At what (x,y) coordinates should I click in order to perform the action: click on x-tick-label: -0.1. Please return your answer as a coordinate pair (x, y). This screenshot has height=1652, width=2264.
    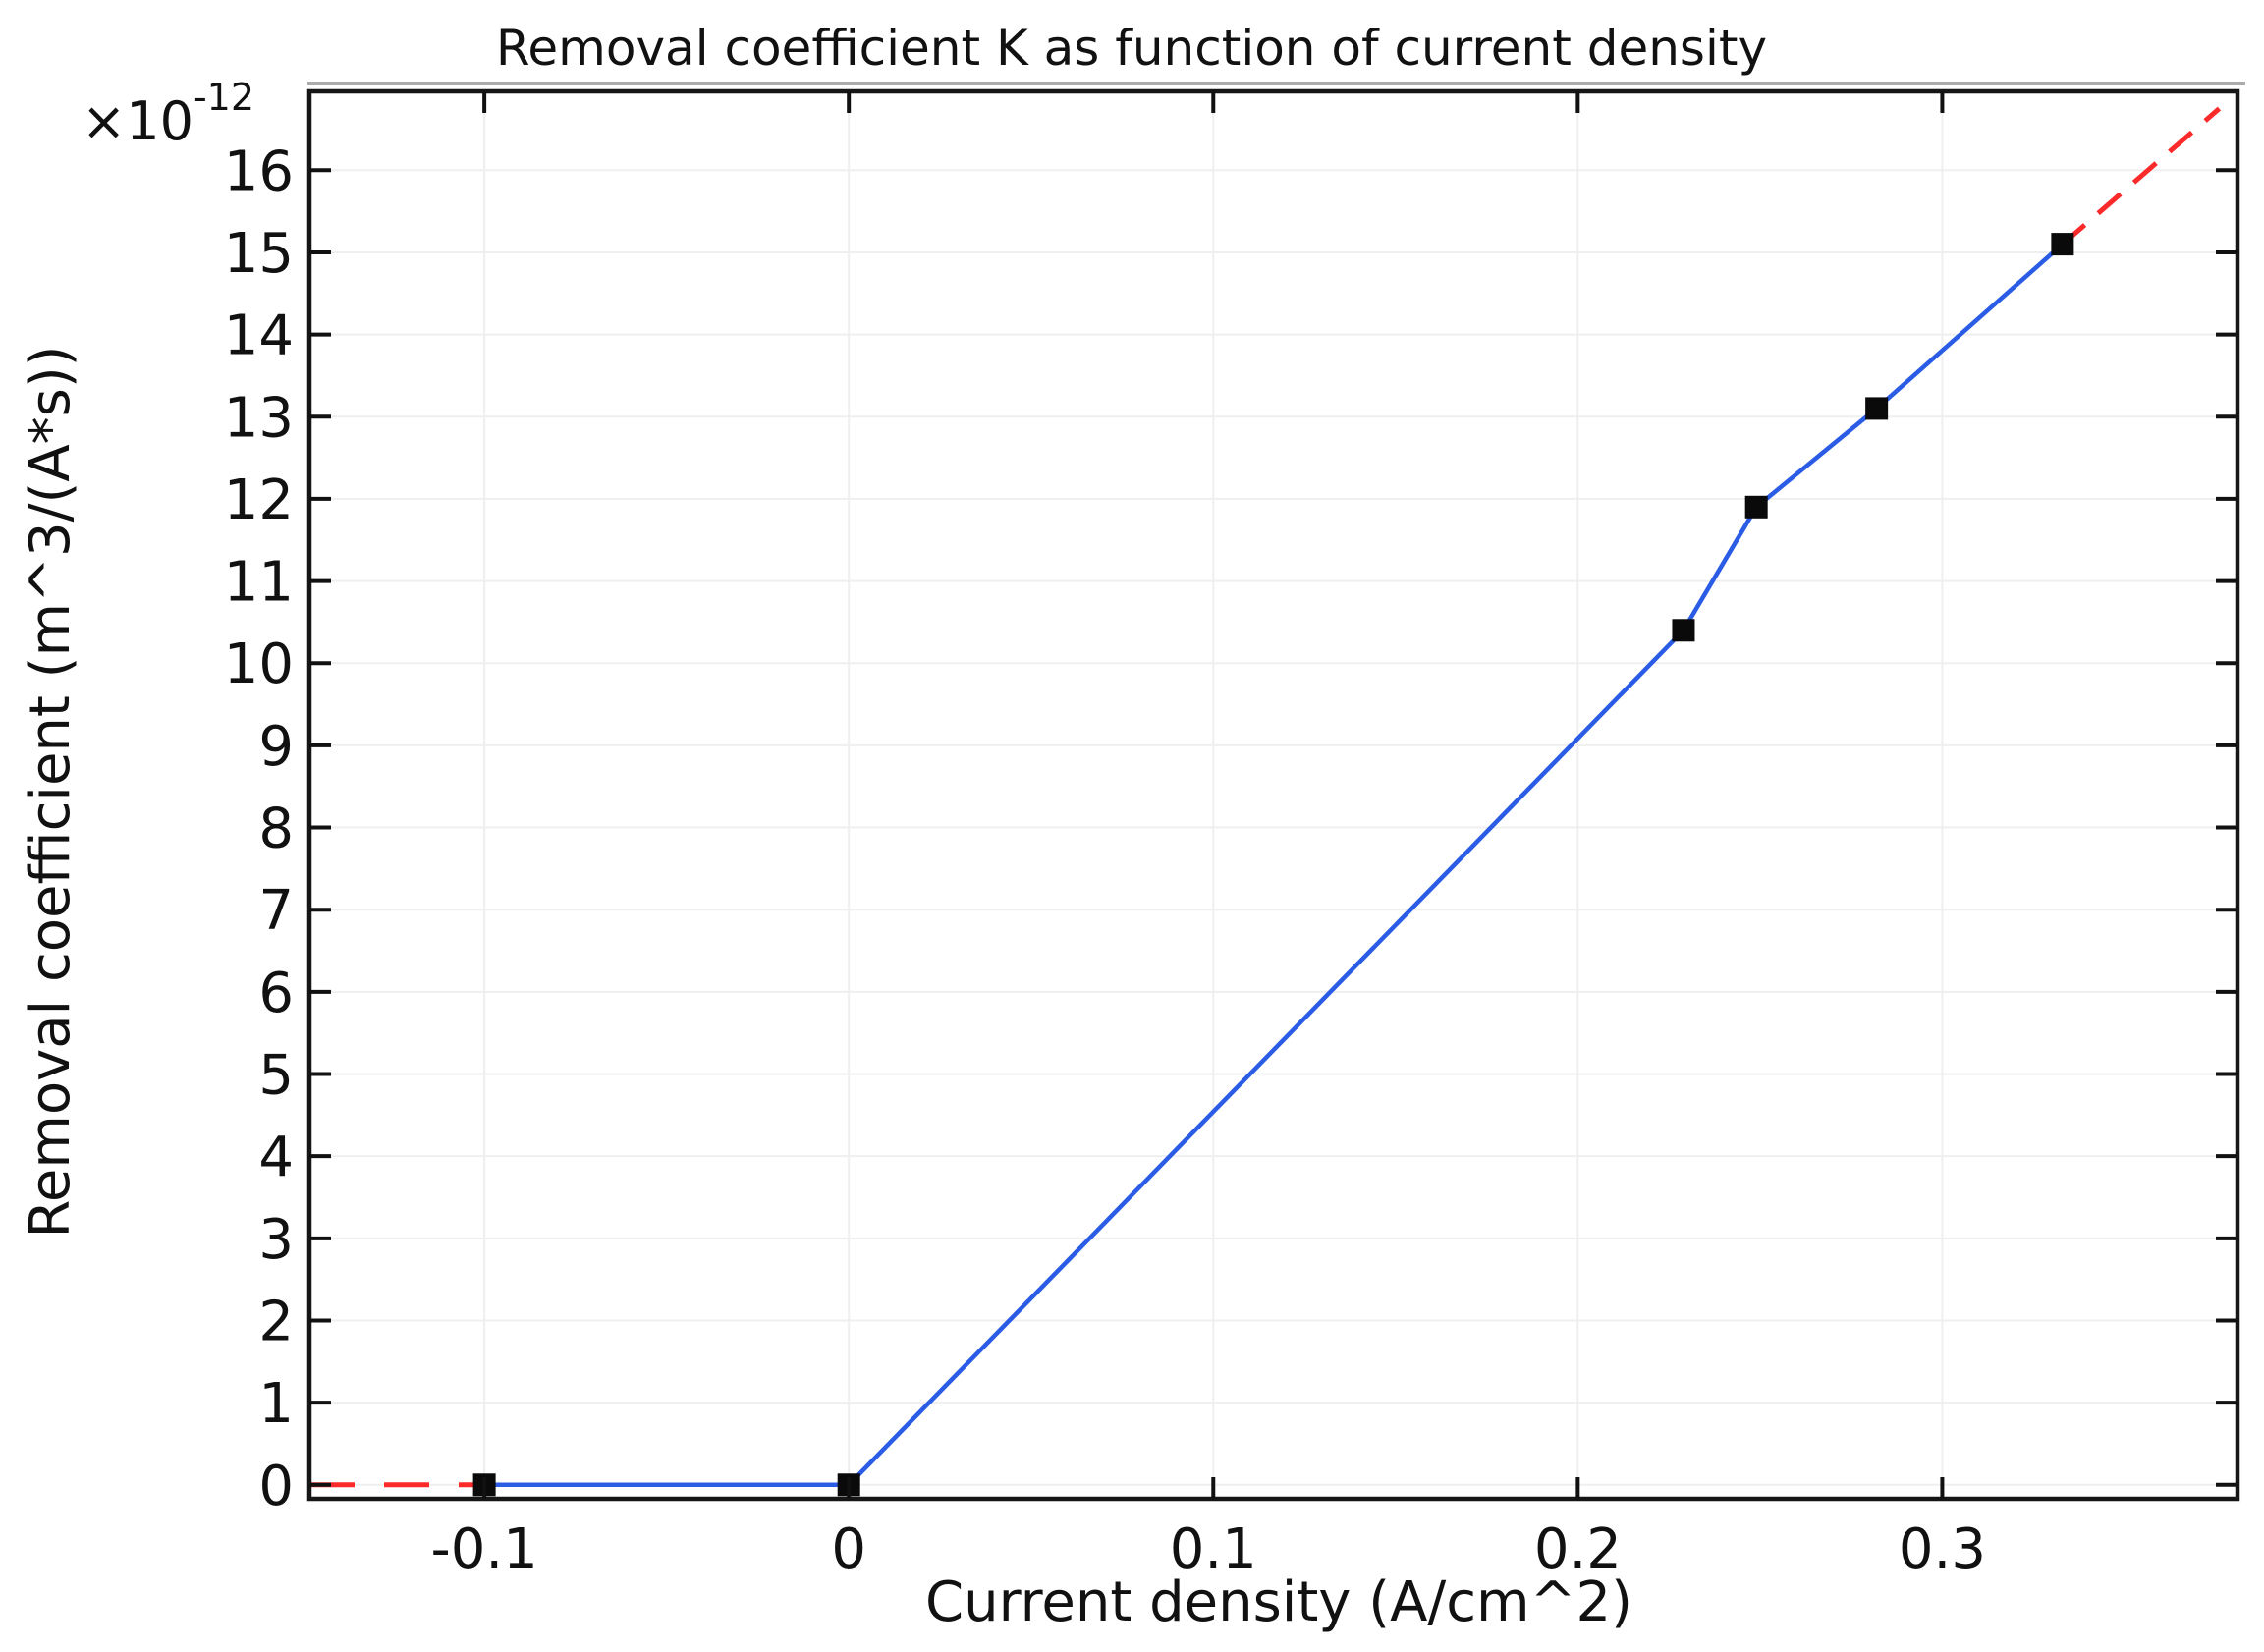
    Looking at the image, I should click on (483, 1549).